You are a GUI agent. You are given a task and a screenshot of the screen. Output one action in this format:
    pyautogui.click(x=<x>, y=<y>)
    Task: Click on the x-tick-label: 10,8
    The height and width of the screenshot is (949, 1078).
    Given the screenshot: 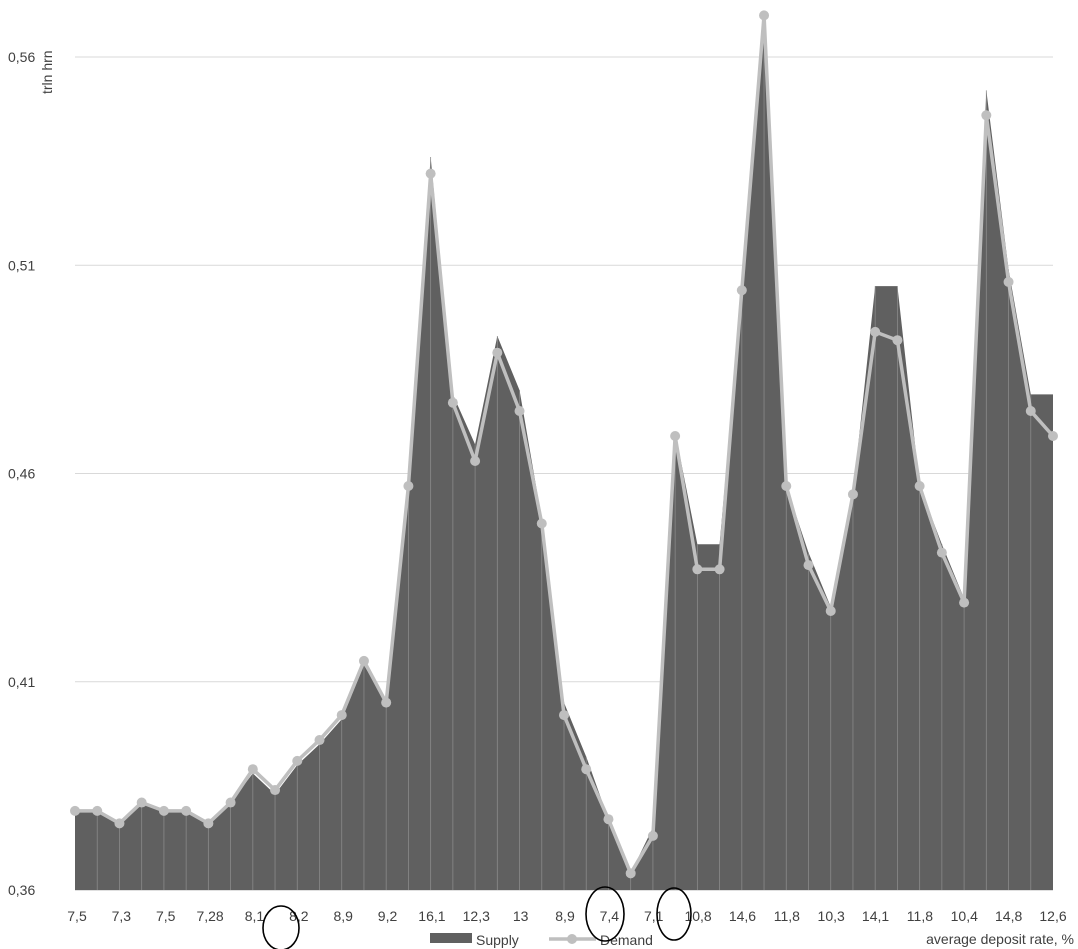 What is the action you would take?
    pyautogui.click(x=697, y=916)
    